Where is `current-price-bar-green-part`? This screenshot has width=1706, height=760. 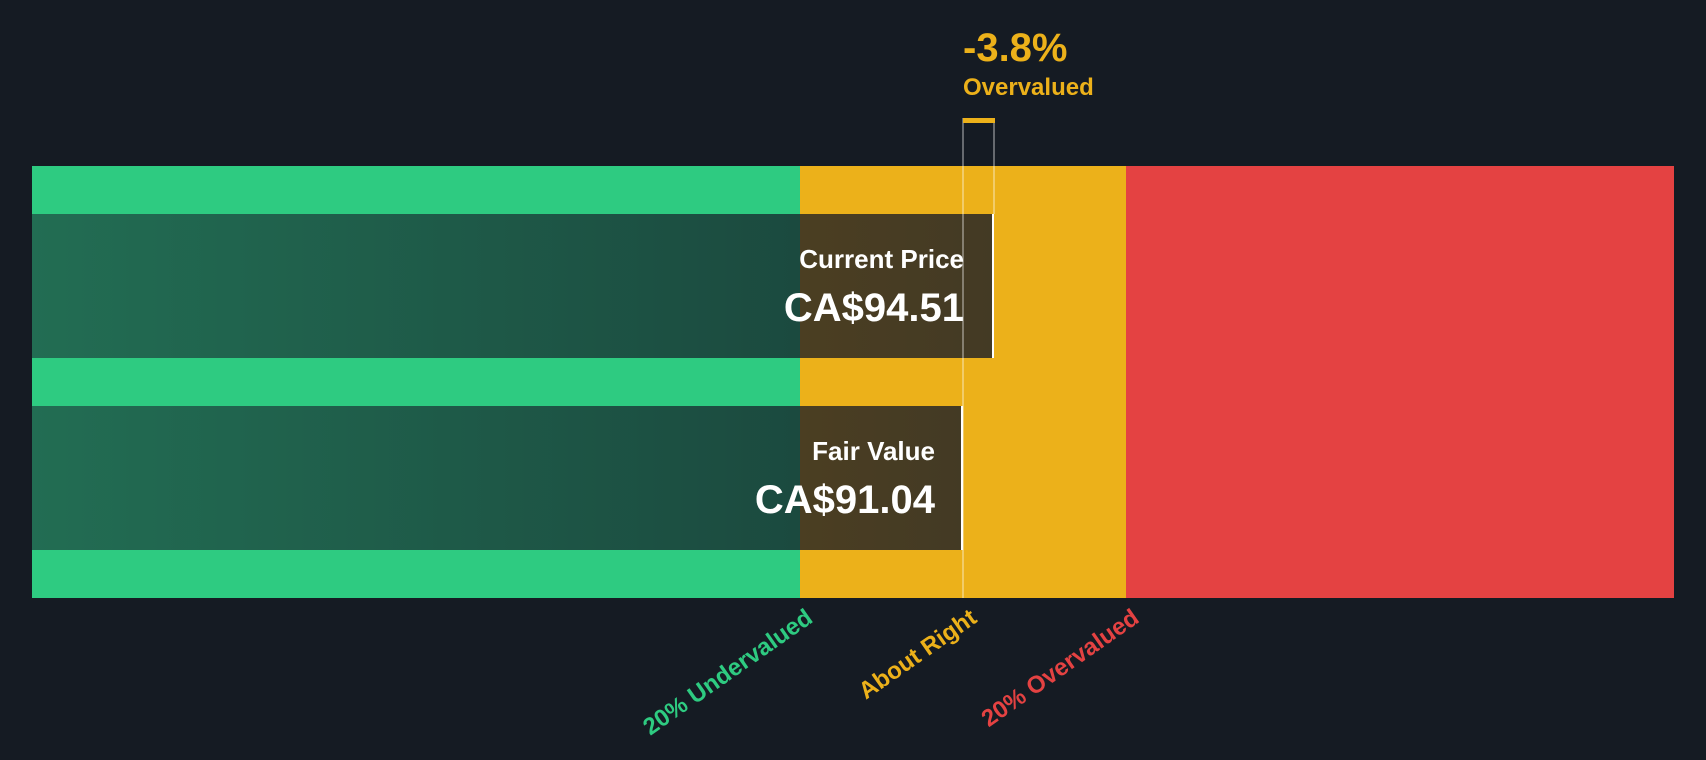
current-price-bar-green-part is located at coordinates (416, 286).